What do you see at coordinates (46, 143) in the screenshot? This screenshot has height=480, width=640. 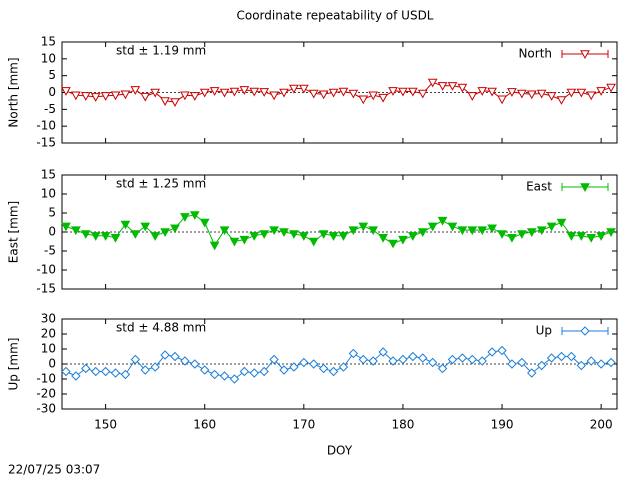 I see `y-tick-label: -15` at bounding box center [46, 143].